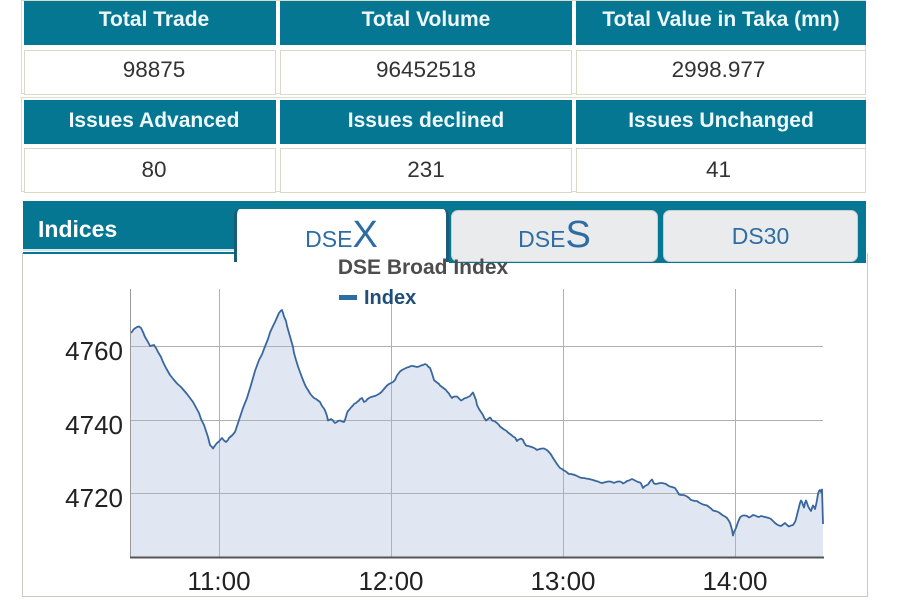  I want to click on svg-text: 14:00, so click(734, 581).